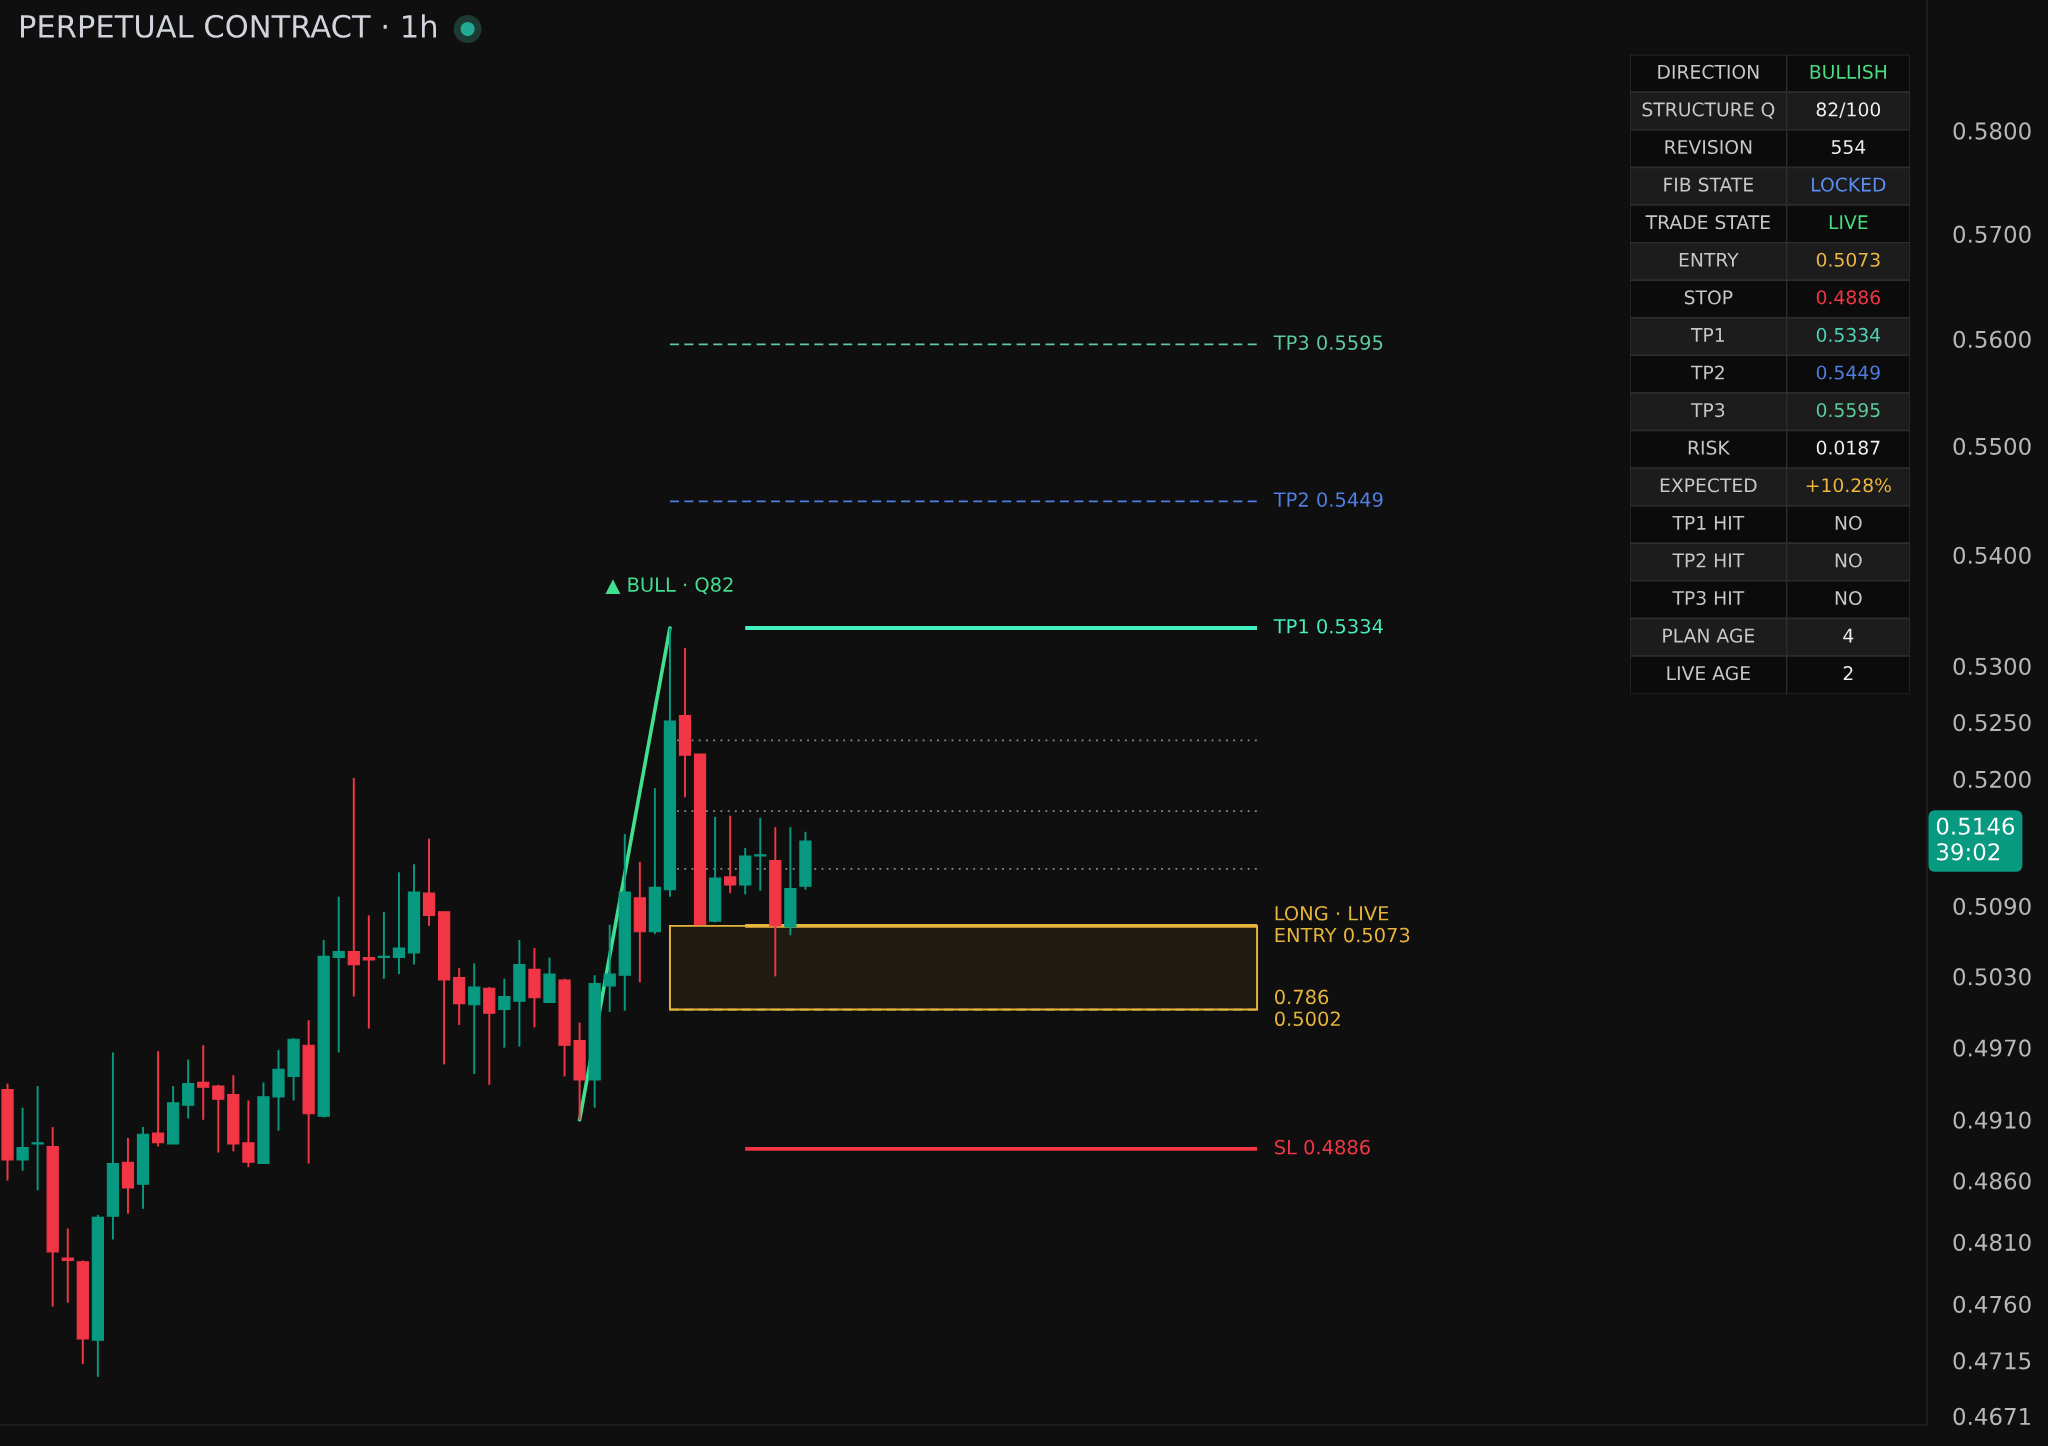 This screenshot has width=2048, height=1446. What do you see at coordinates (1848, 372) in the screenshot?
I see `text: 0.5449` at bounding box center [1848, 372].